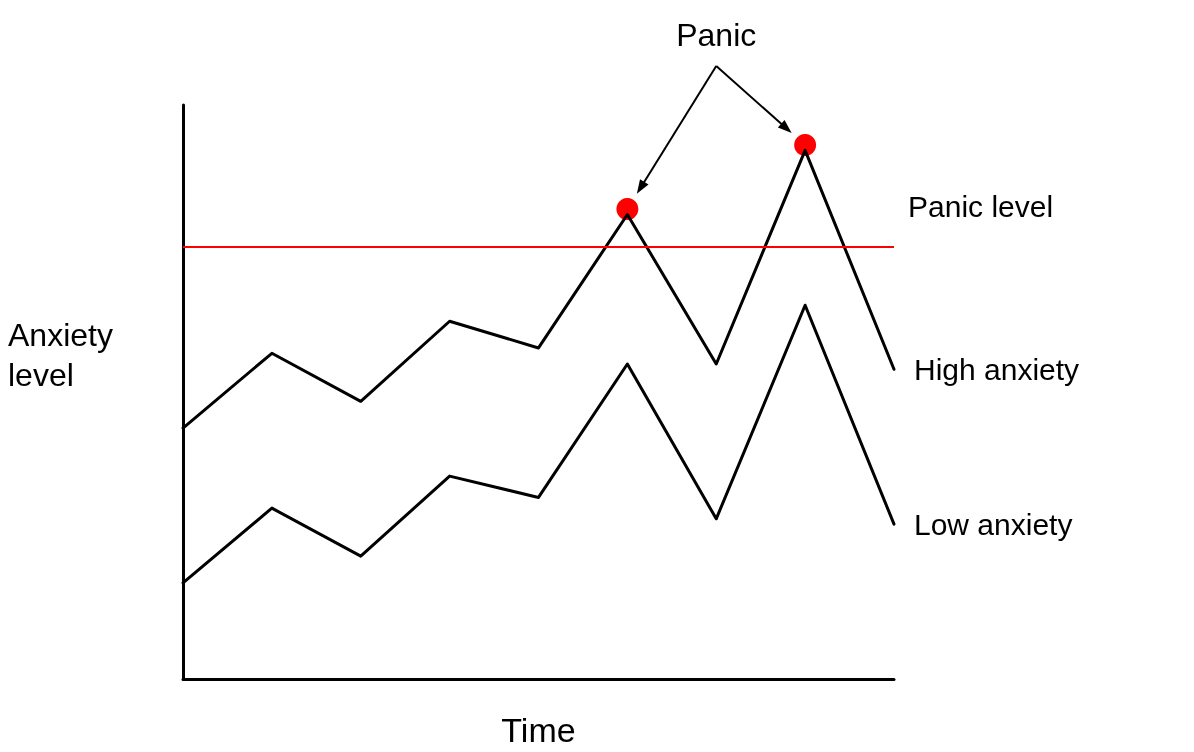 The image size is (1194, 752). I want to click on series-label: Low anxiety, so click(993, 524).